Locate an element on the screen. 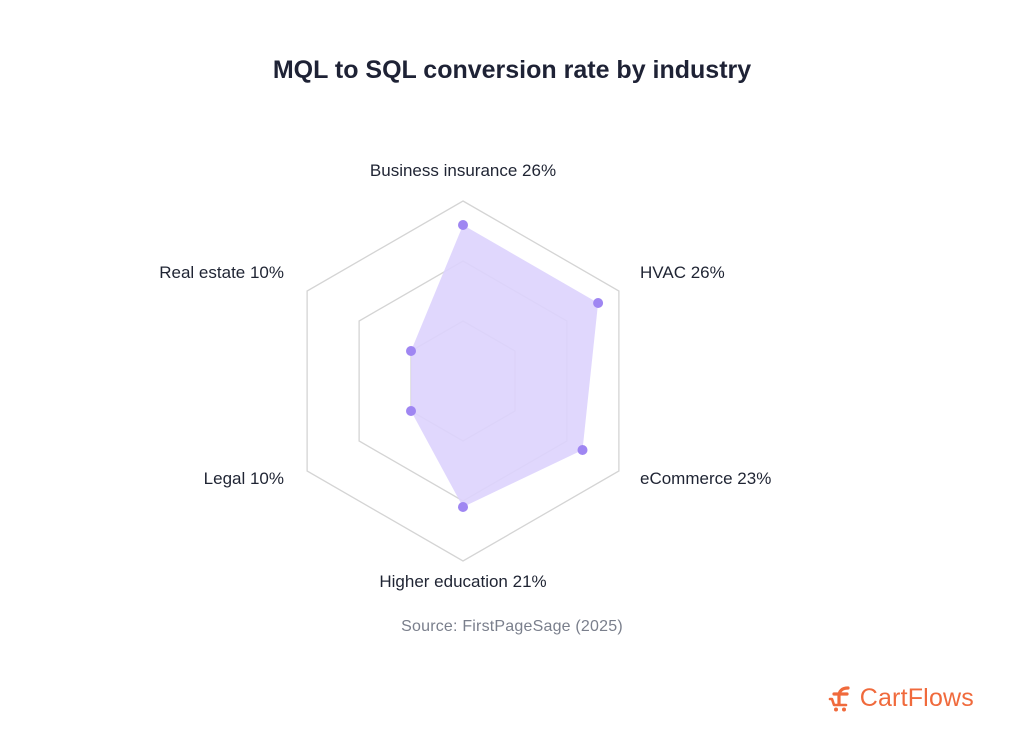  axis-label-business-insurance: Business insurance 26% is located at coordinates (463, 170).